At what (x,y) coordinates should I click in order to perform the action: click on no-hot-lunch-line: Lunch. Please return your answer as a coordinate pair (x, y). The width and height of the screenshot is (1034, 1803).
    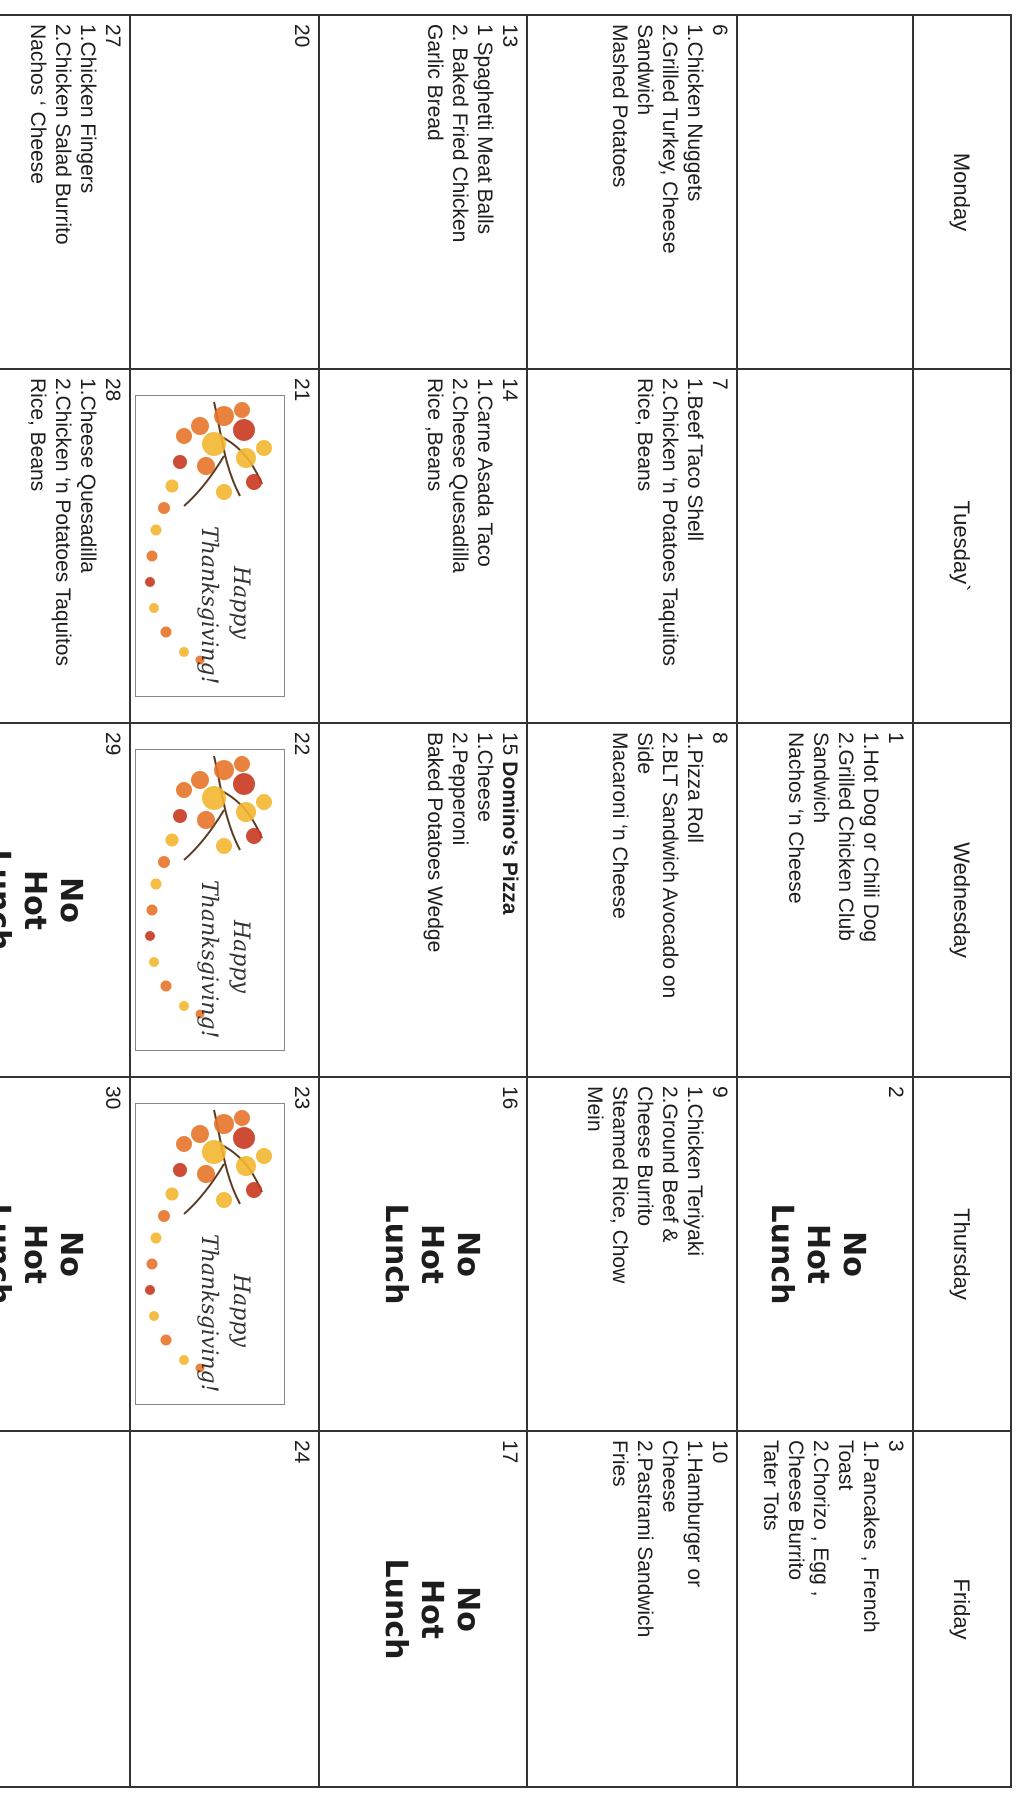
    Looking at the image, I should click on (8, 1254).